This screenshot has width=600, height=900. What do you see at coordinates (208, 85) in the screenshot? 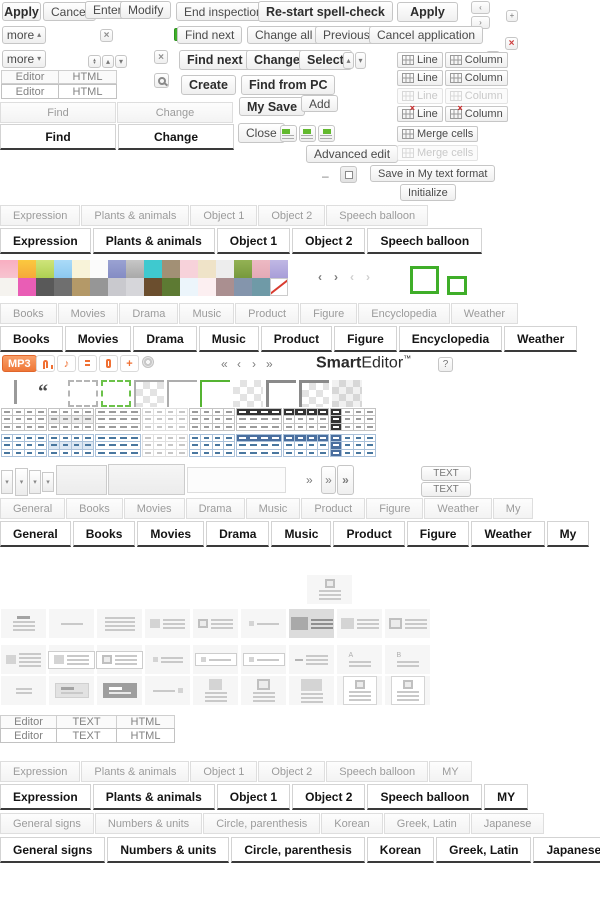
I see `create-button: Create` at bounding box center [208, 85].